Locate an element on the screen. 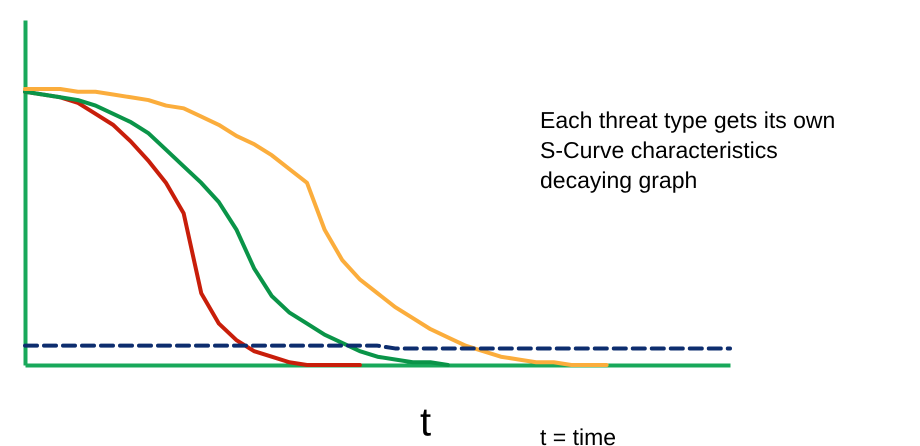 This screenshot has height=446, width=920. annotation: Each threat type gets its own S-Curve characteristics decaying graph is located at coordinates (688, 150).